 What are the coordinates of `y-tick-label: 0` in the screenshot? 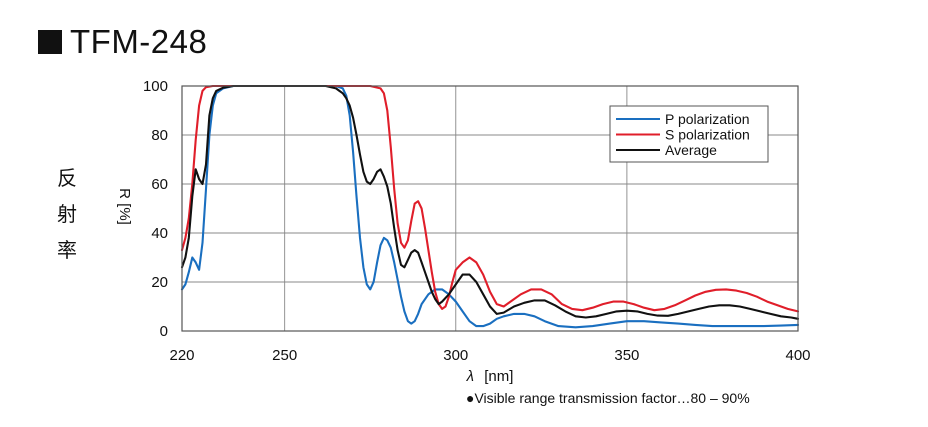 It's located at (164, 331).